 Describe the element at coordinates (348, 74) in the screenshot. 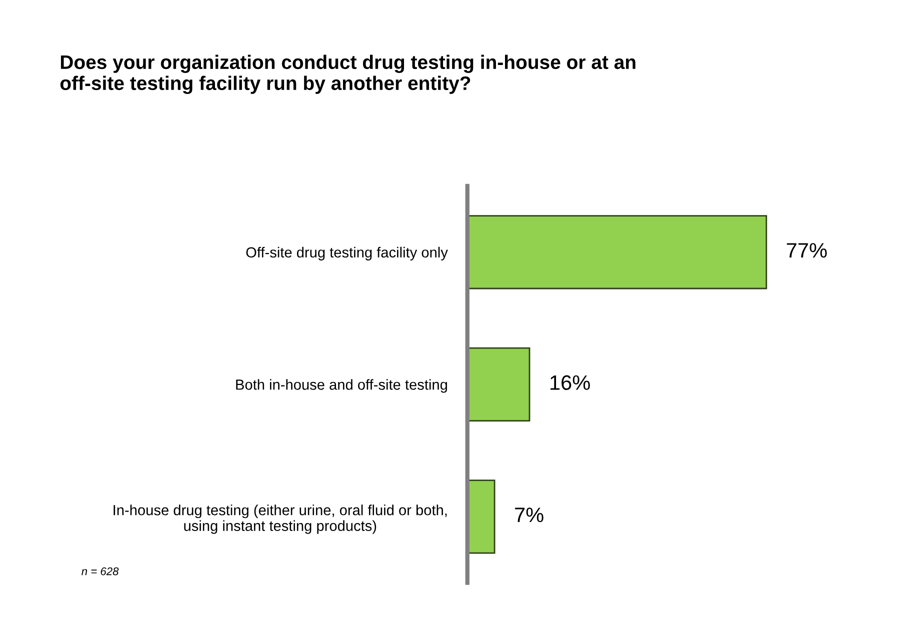

I see `chart-title: Does your organization conduct drug testing in-house or at an off-site testing facility run by another entity?` at that location.